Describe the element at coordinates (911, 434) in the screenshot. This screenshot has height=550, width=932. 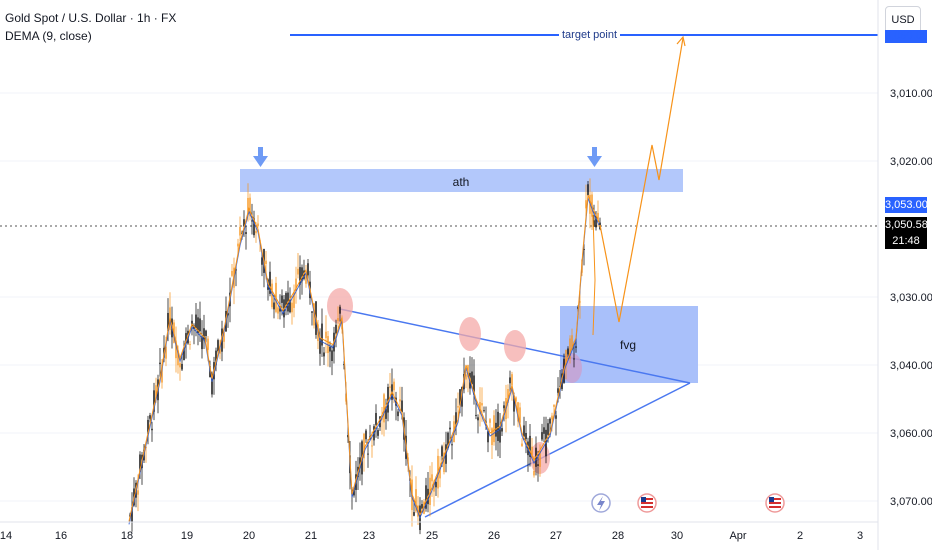
I see `price-tick-label: 3,060.00` at that location.